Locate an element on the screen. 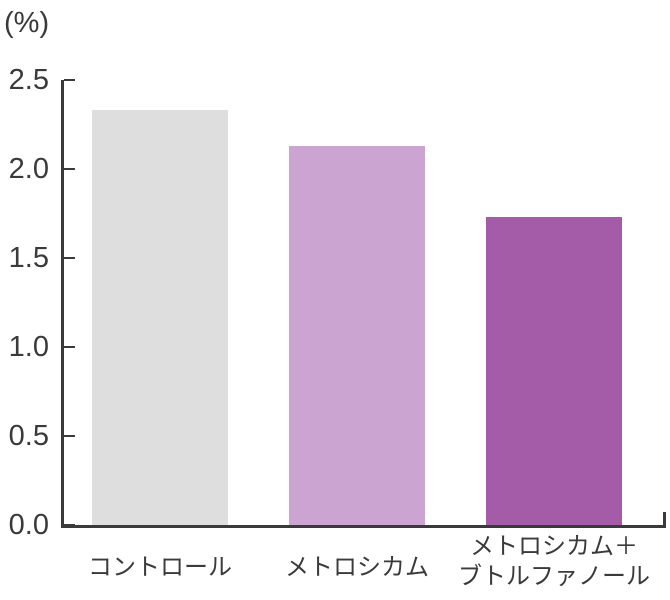  y-tick-label: 1.5 is located at coordinates (28, 258).